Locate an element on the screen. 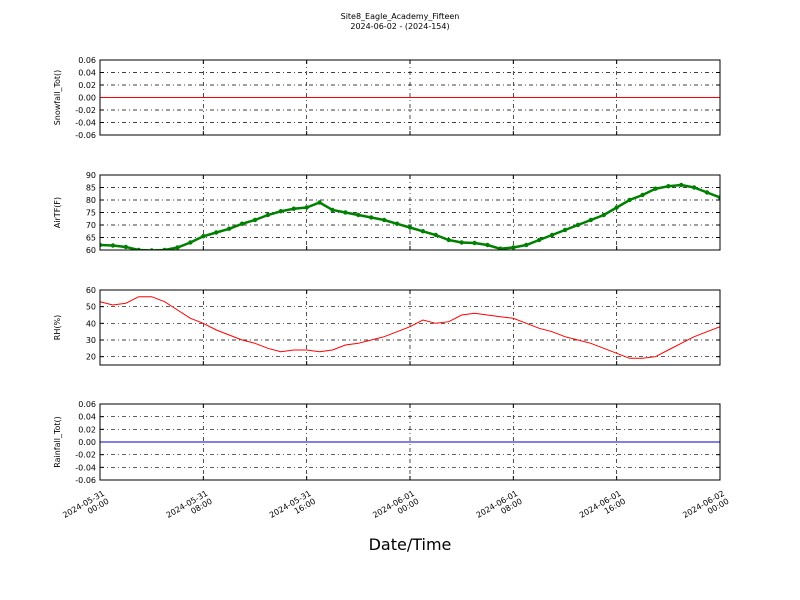 The image size is (800, 600). y-axis-label: Snowfall_Tot() is located at coordinates (57, 98).